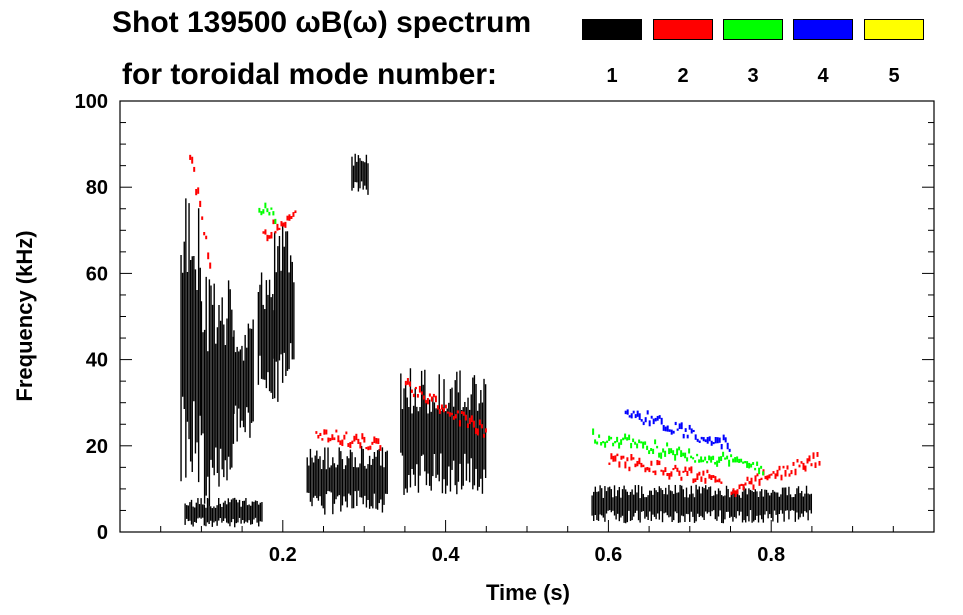  What do you see at coordinates (683, 76) in the screenshot?
I see `legend-label-mode-2: 2` at bounding box center [683, 76].